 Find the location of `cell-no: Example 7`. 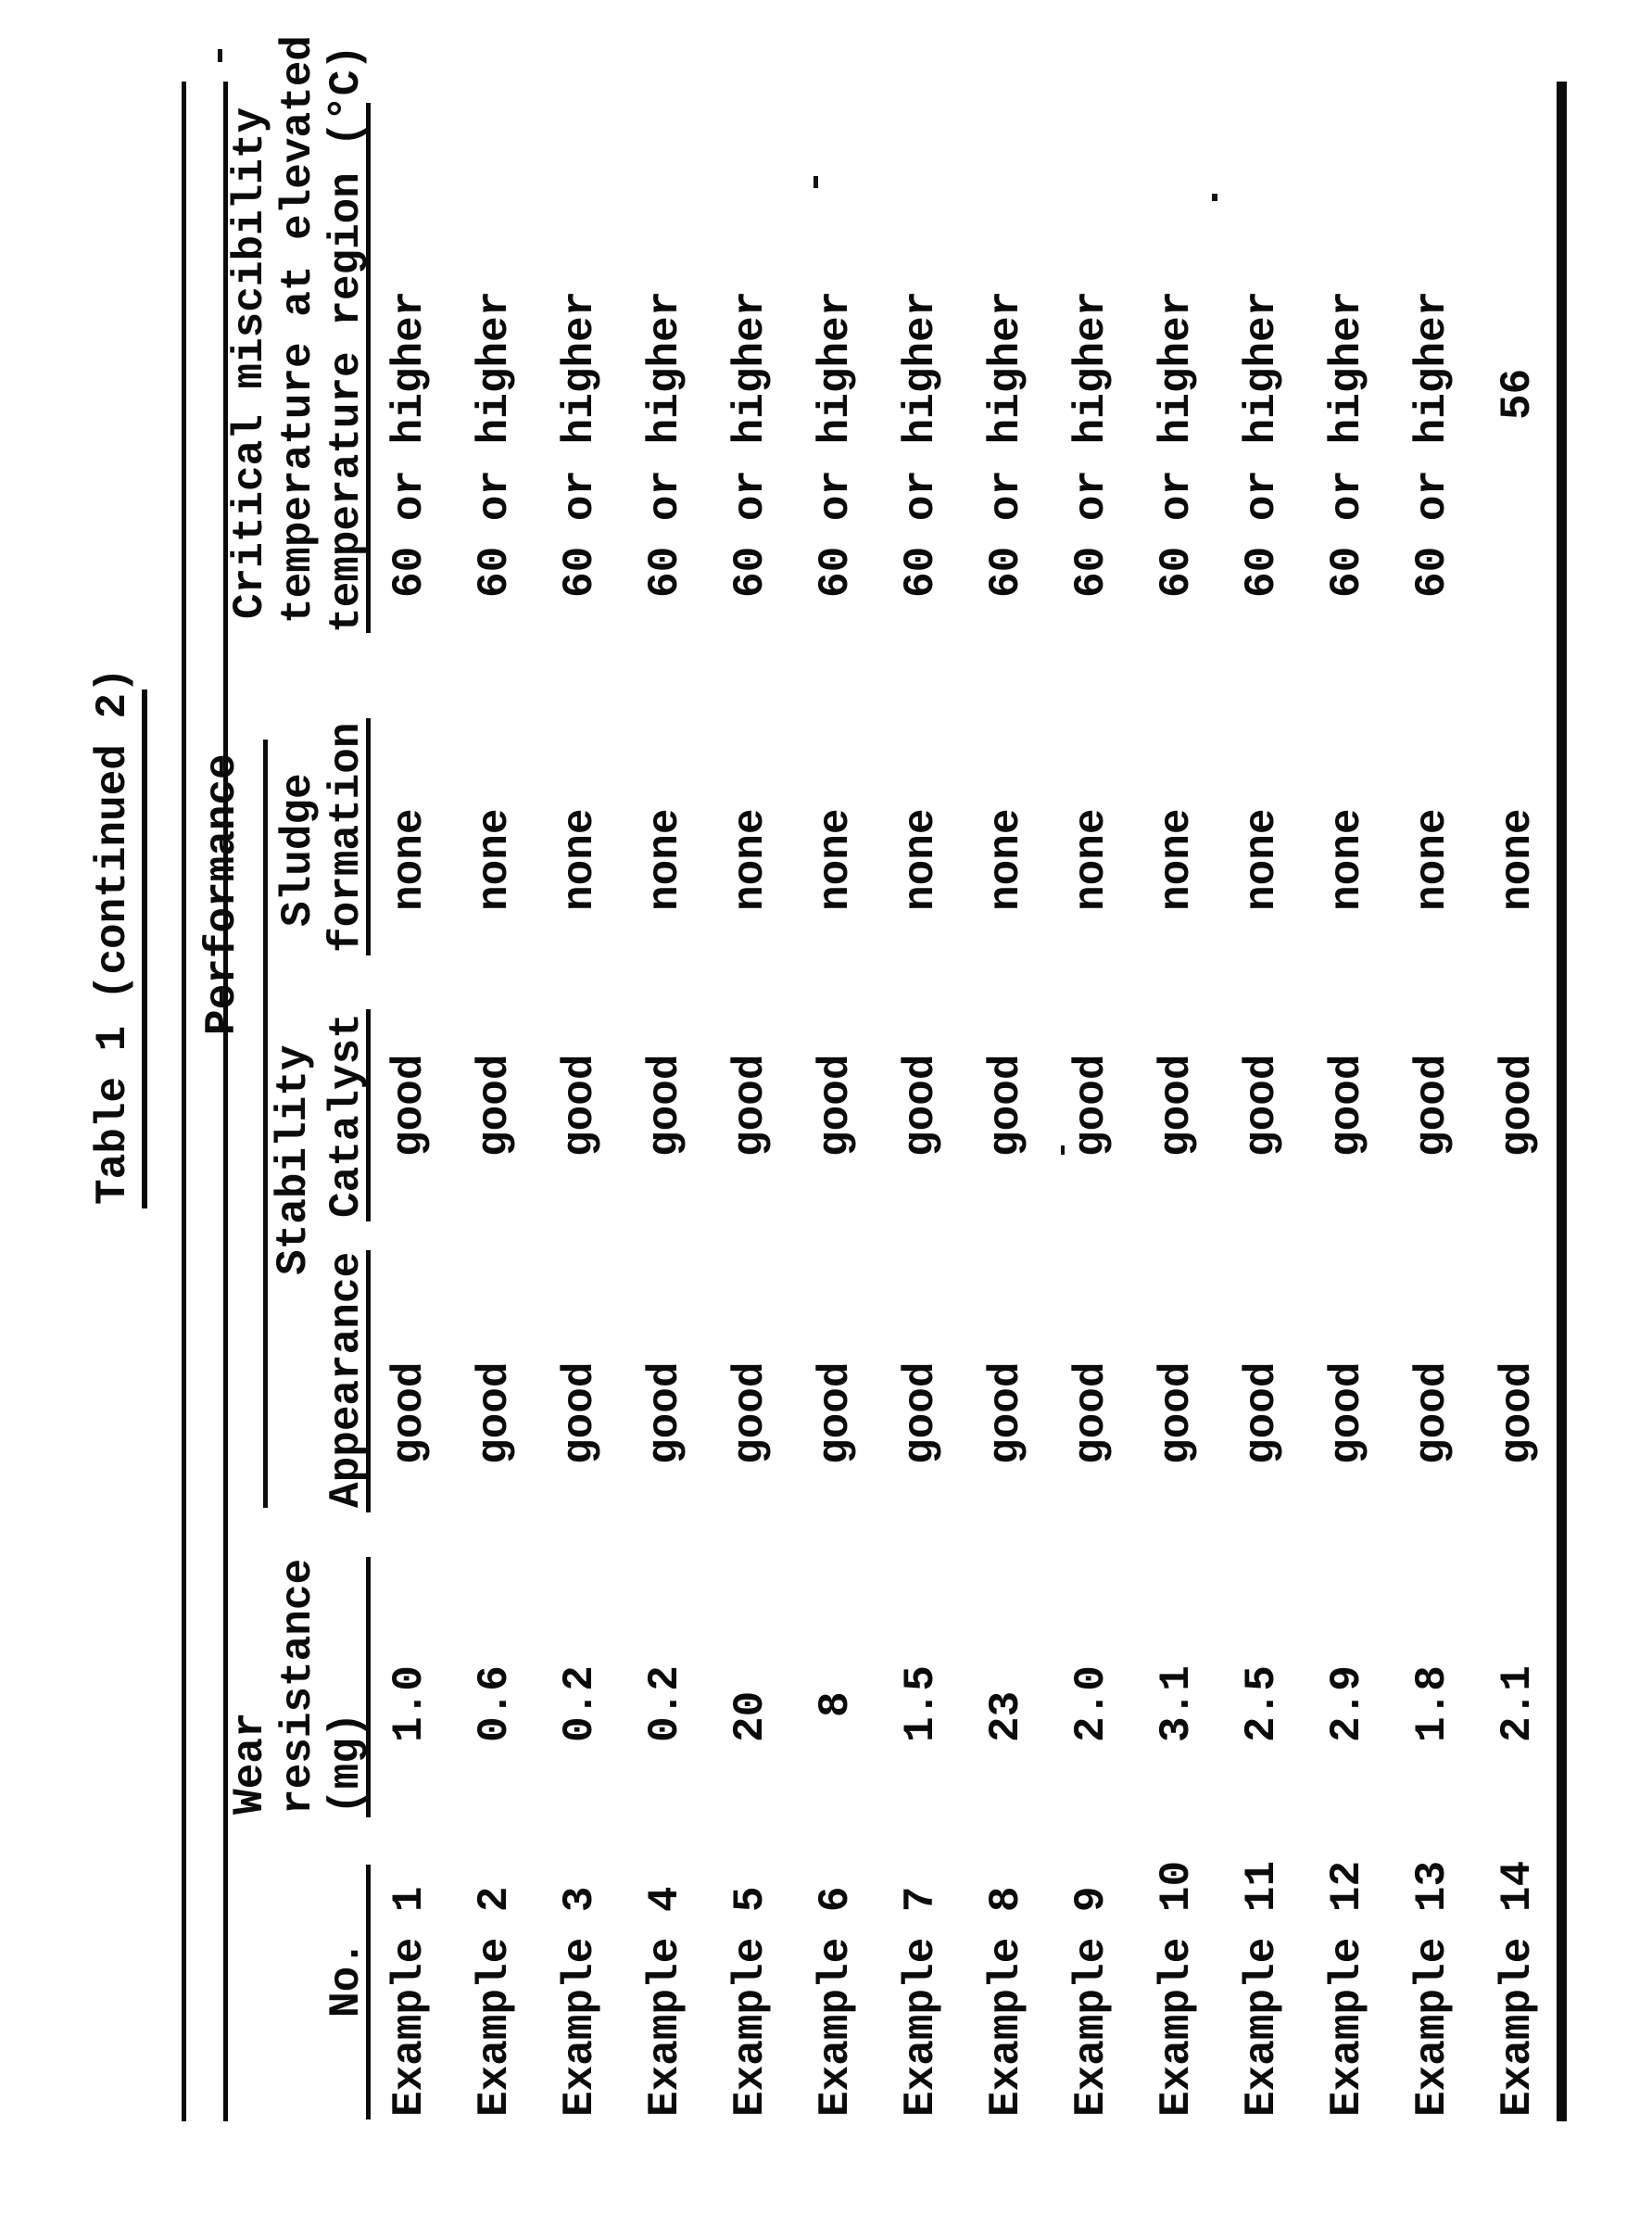

cell-no: Example 7 is located at coordinates (921, 2001).